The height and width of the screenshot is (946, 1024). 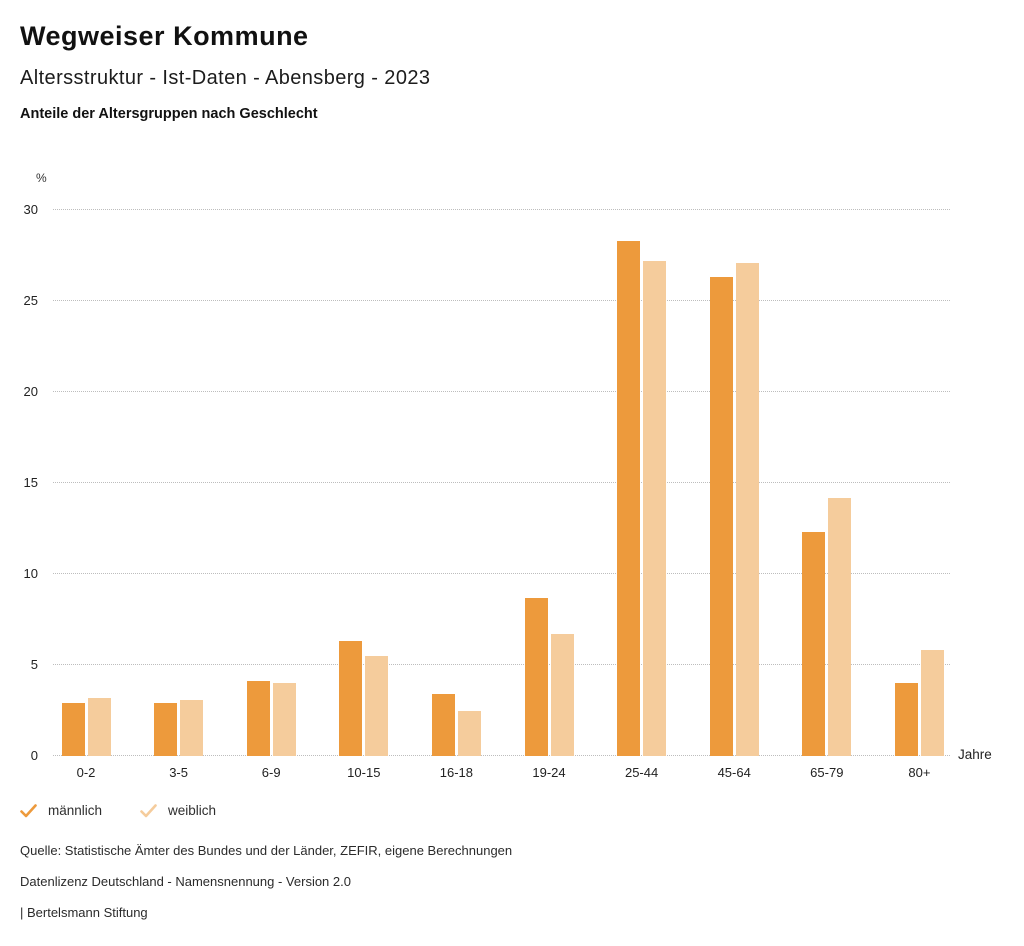 What do you see at coordinates (351, 698) in the screenshot?
I see `bar-männlich-10-15` at bounding box center [351, 698].